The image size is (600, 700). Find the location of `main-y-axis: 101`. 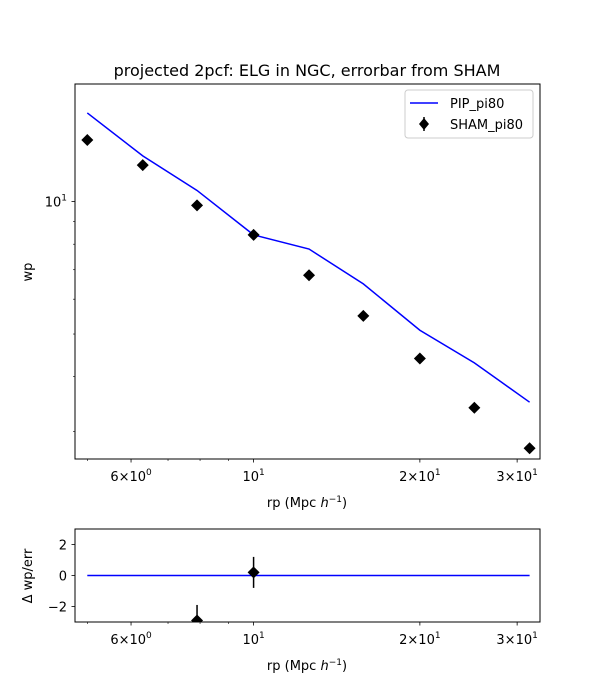

main-y-axis: 101 is located at coordinates (60, 313).